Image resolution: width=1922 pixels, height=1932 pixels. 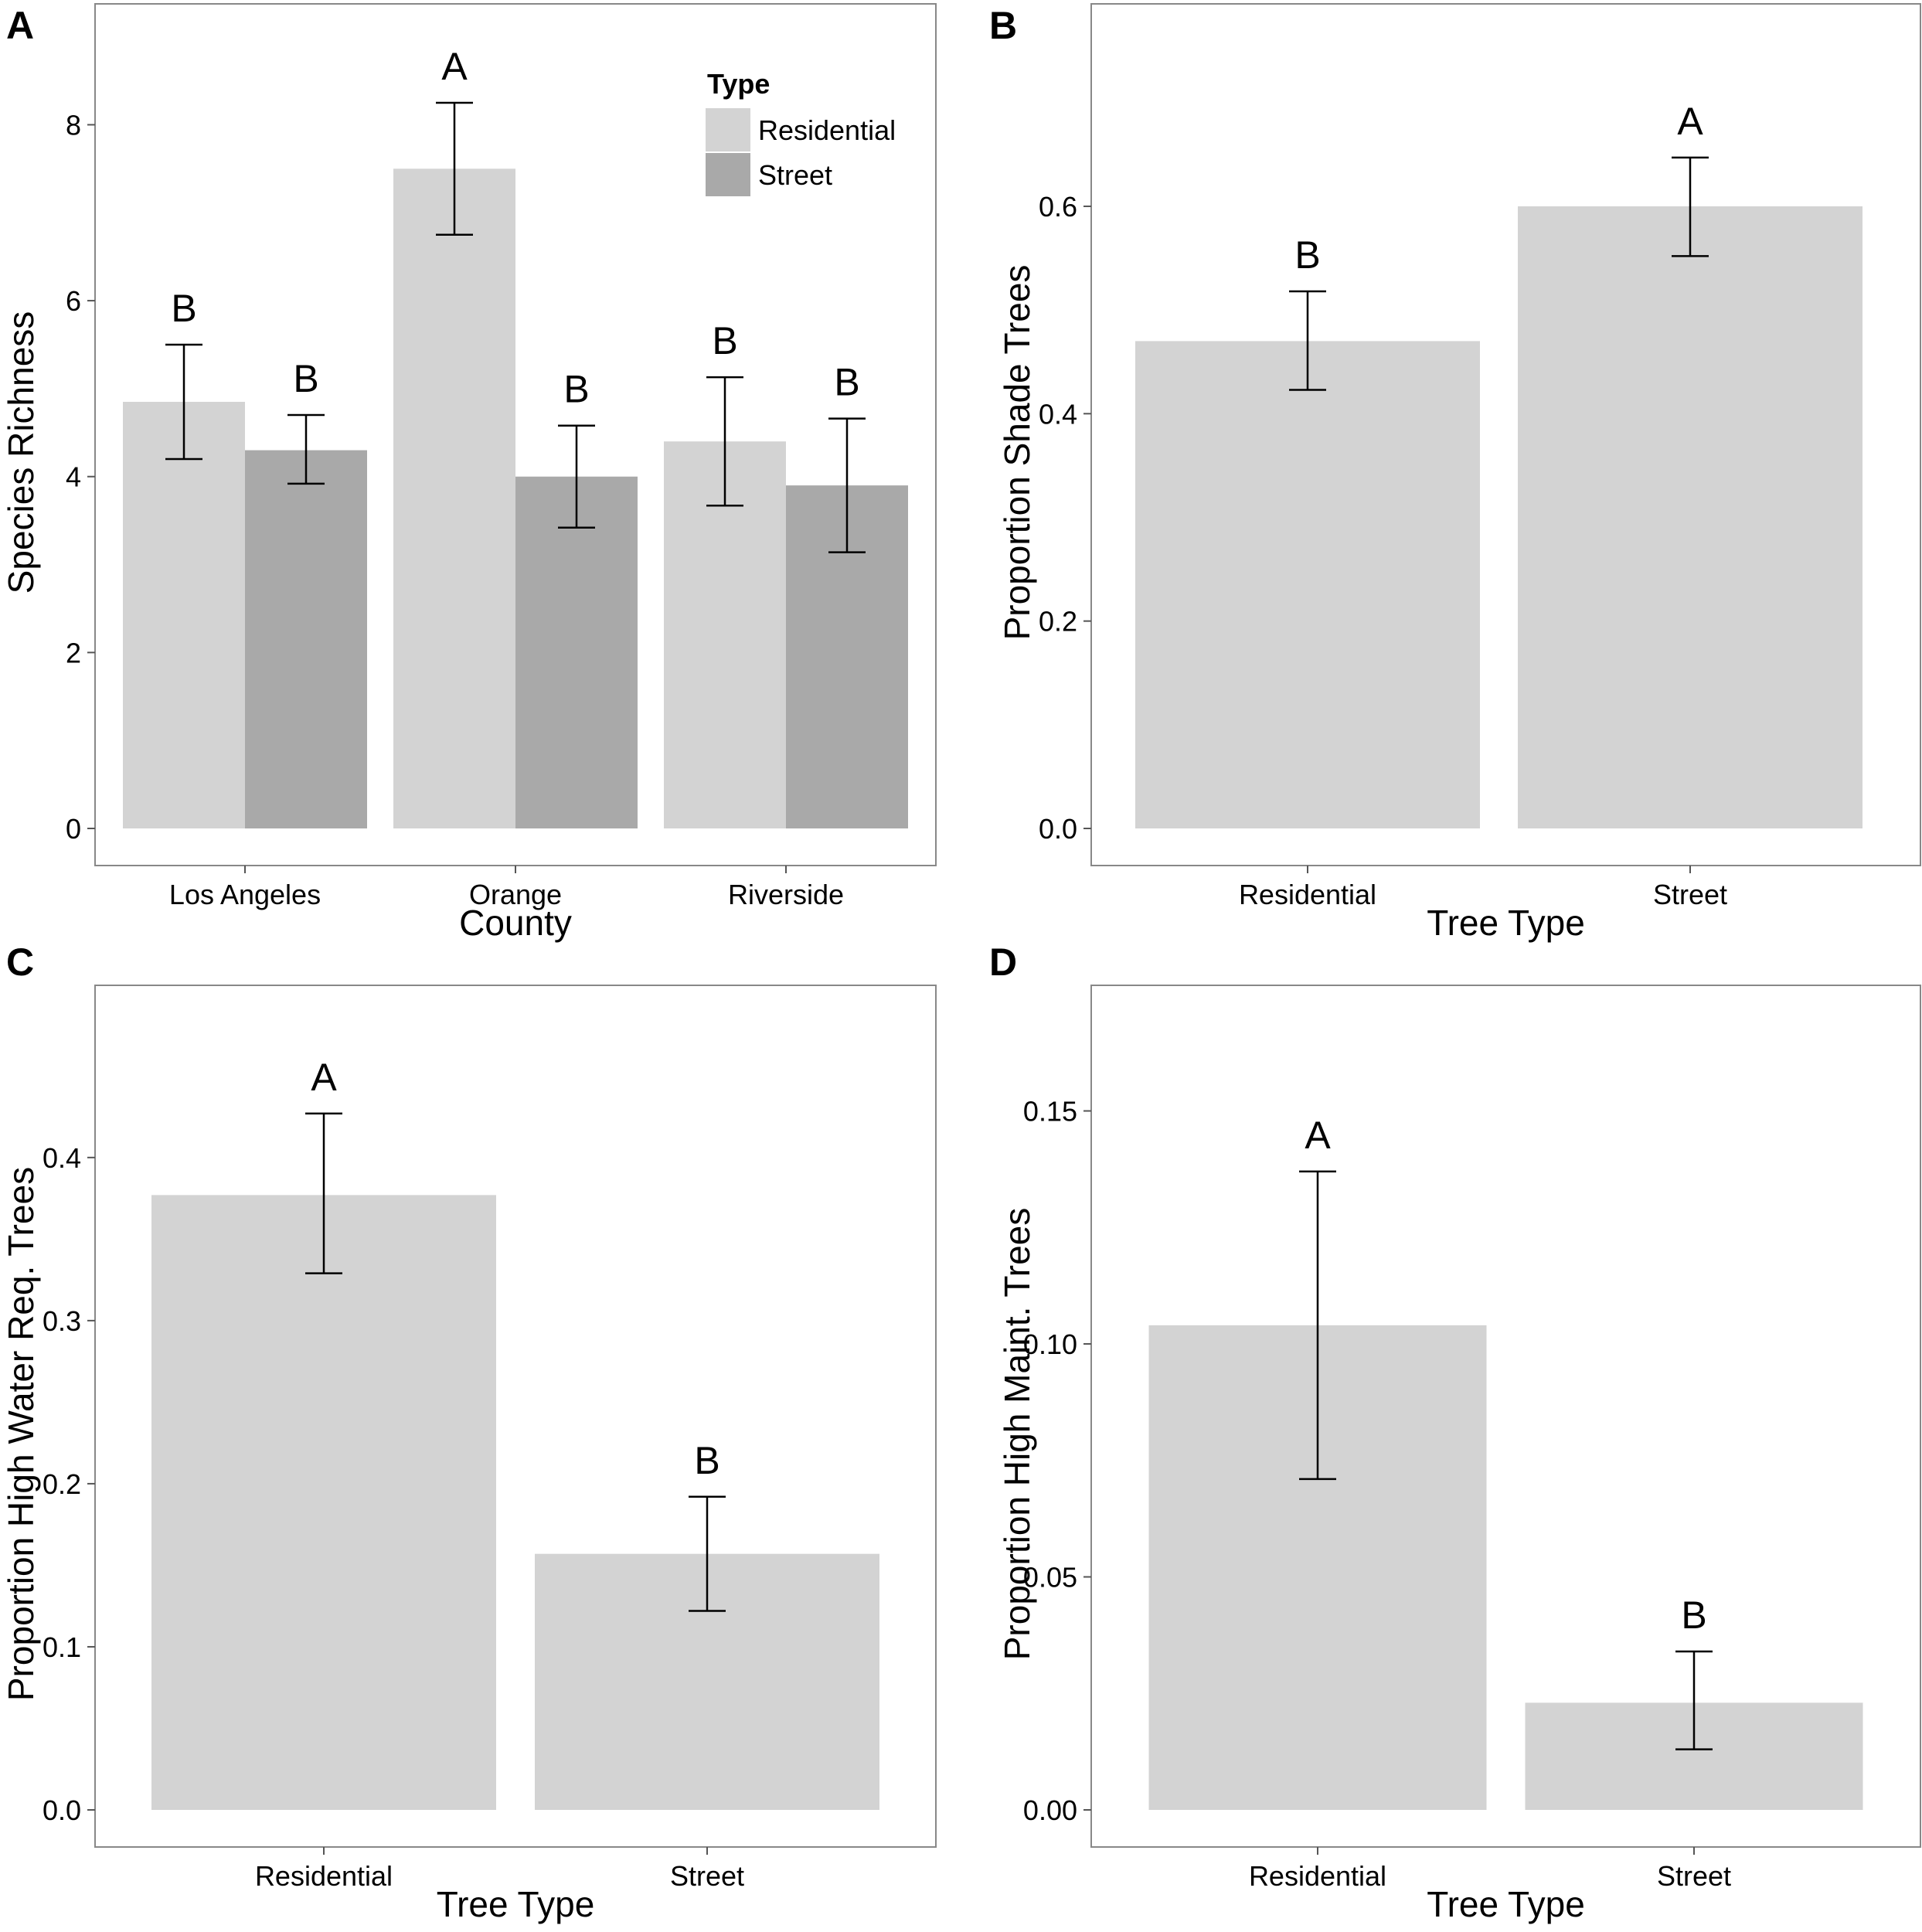 I want to click on y-tick-label: 0.05, so click(x=1050, y=1578).